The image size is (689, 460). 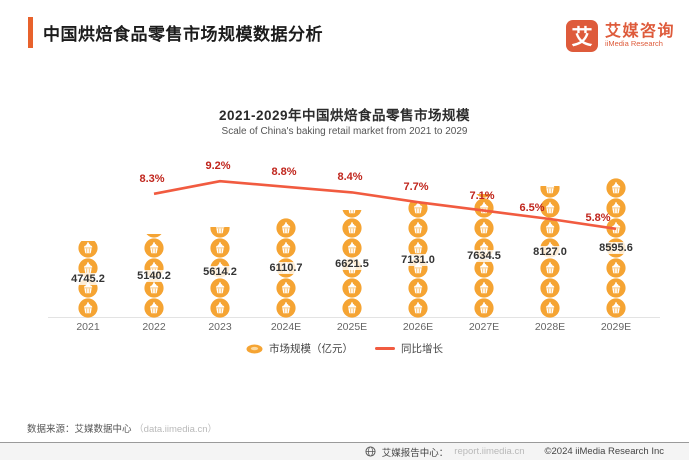 I want to click on bar-value-label: 7131.0, so click(x=418, y=259).